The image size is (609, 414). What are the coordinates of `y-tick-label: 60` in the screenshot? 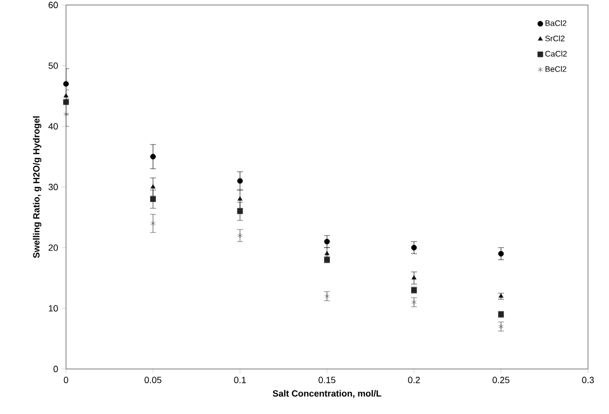 It's located at (53, 5).